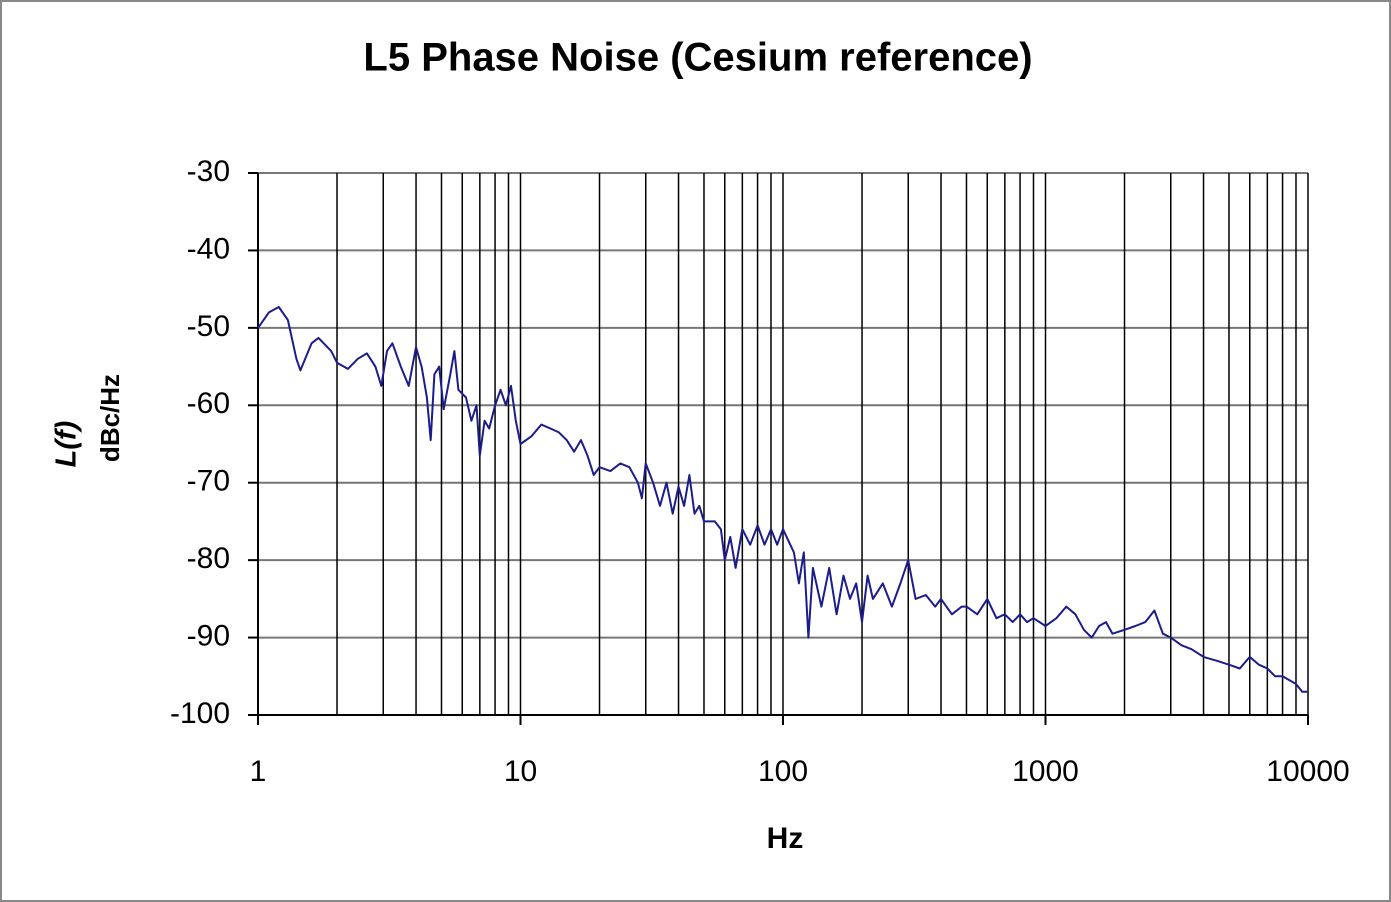 This screenshot has width=1391, height=902. What do you see at coordinates (258, 771) in the screenshot?
I see `x-tick-label: 1` at bounding box center [258, 771].